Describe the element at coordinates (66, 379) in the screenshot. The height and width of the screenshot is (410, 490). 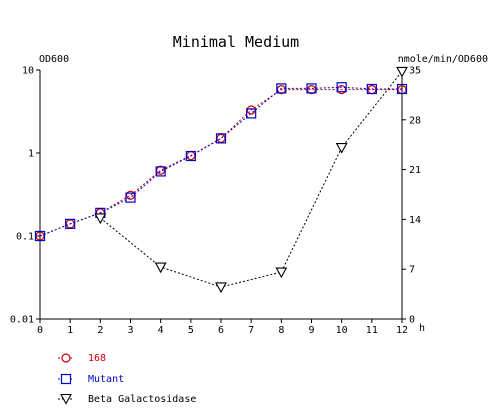
I see `legend-square-marker` at that location.